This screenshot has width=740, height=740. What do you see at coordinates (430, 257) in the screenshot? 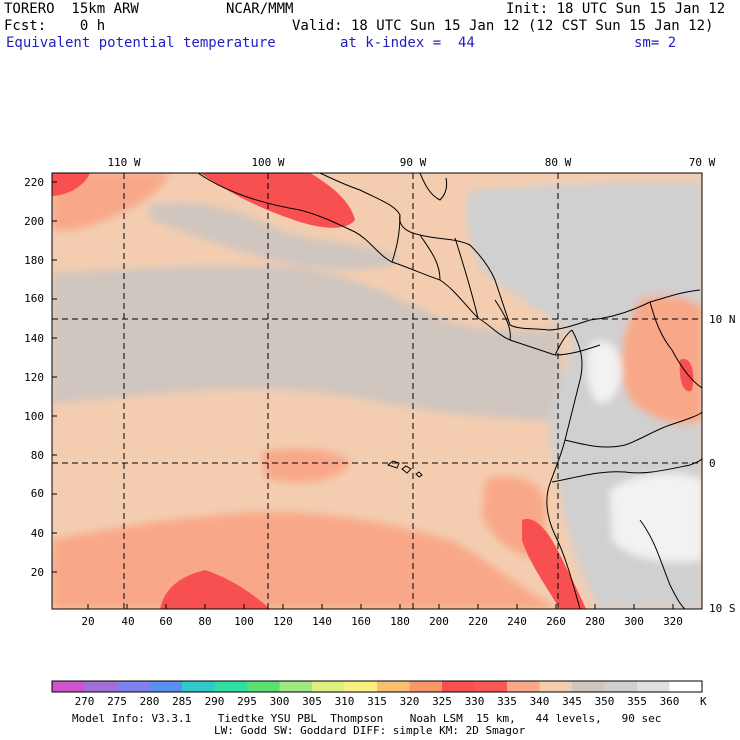
I see `border-honduras` at bounding box center [430, 257].